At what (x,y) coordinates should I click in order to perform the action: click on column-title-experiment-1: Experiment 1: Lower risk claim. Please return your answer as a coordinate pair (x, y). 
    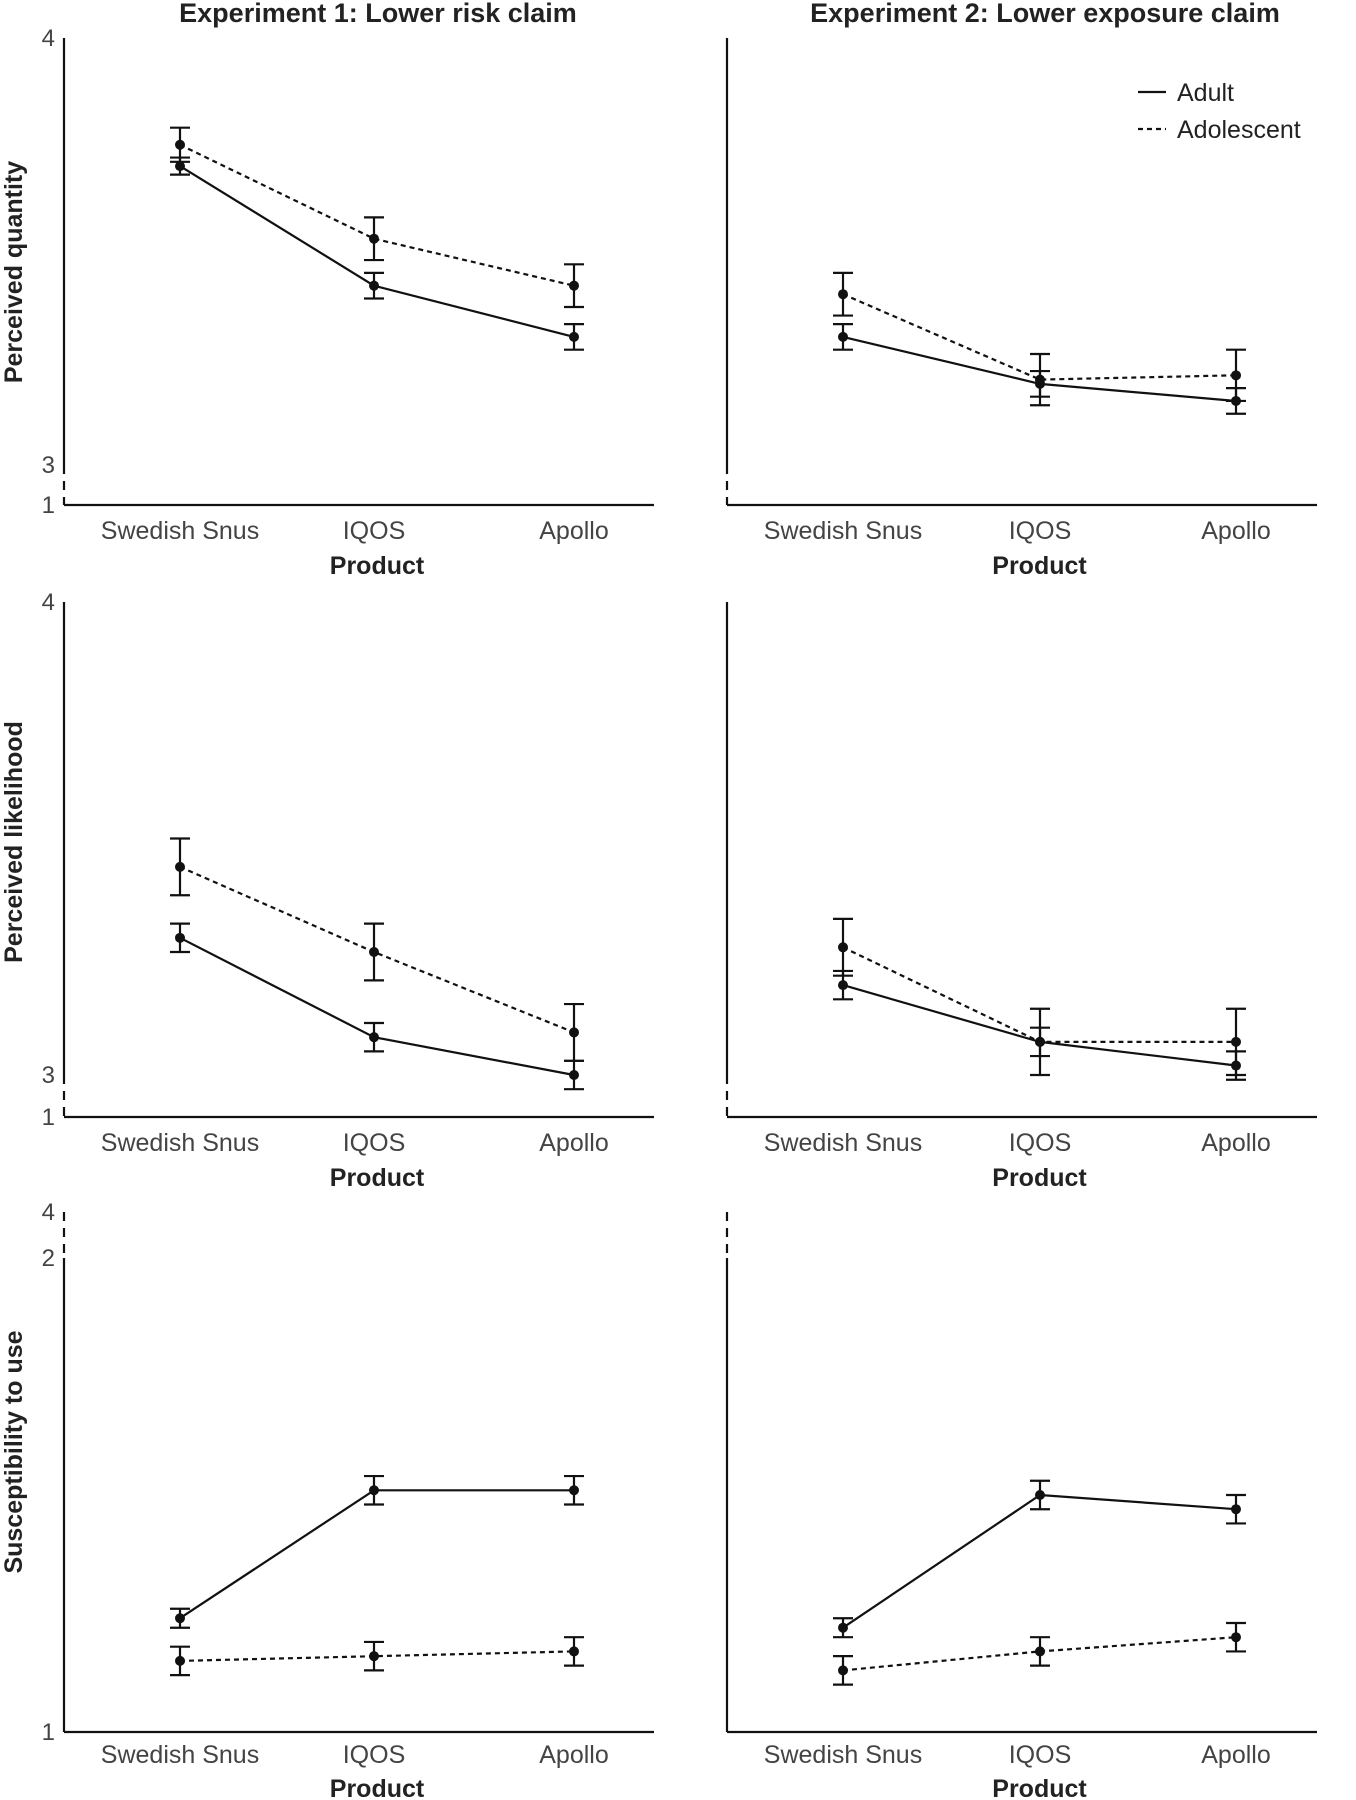
    Looking at the image, I should click on (378, 14).